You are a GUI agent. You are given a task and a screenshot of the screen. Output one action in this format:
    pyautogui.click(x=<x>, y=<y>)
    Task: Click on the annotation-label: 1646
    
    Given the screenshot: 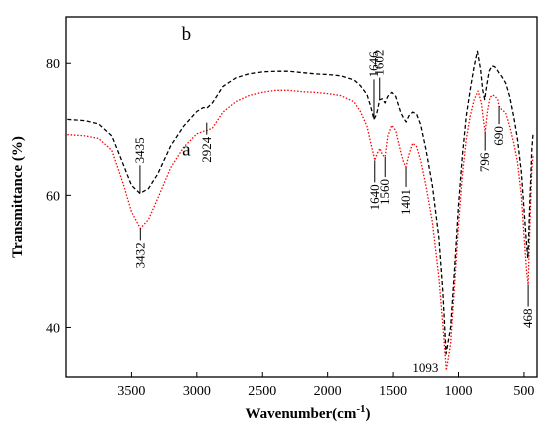 What is the action you would take?
    pyautogui.click(x=373, y=64)
    